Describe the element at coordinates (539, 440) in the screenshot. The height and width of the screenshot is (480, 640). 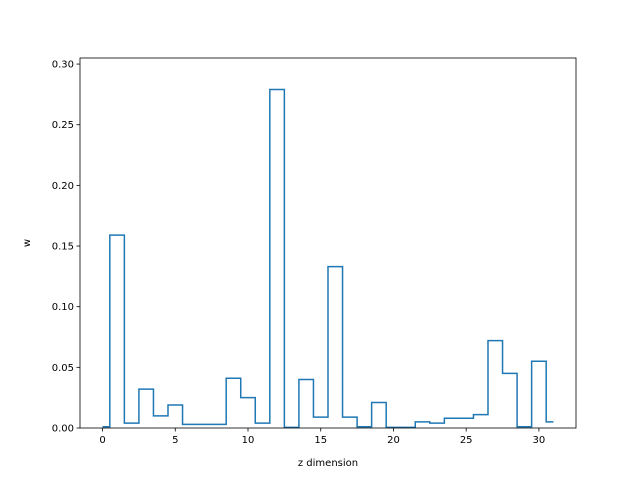
I see `x-tick-label: 30` at that location.